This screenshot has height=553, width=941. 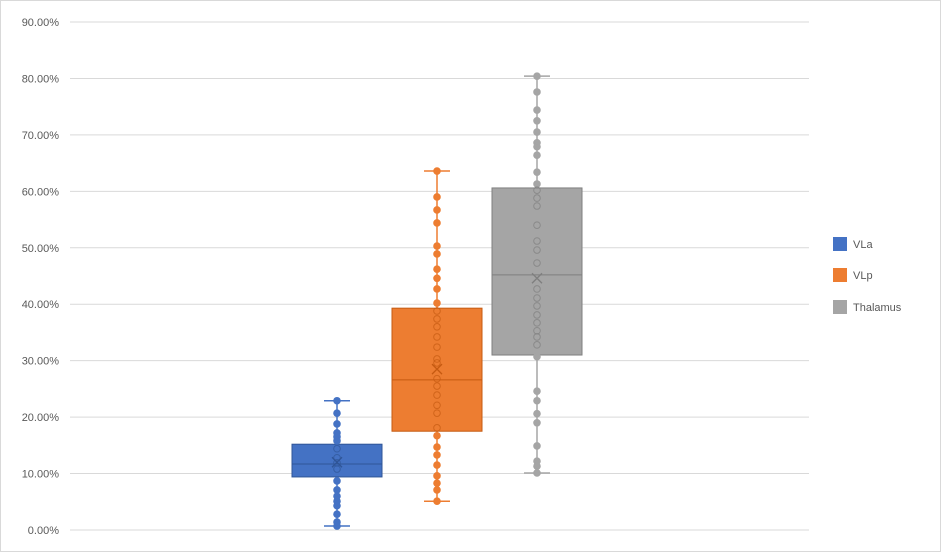 I want to click on y-tick-label: 30.00%, so click(x=41, y=362).